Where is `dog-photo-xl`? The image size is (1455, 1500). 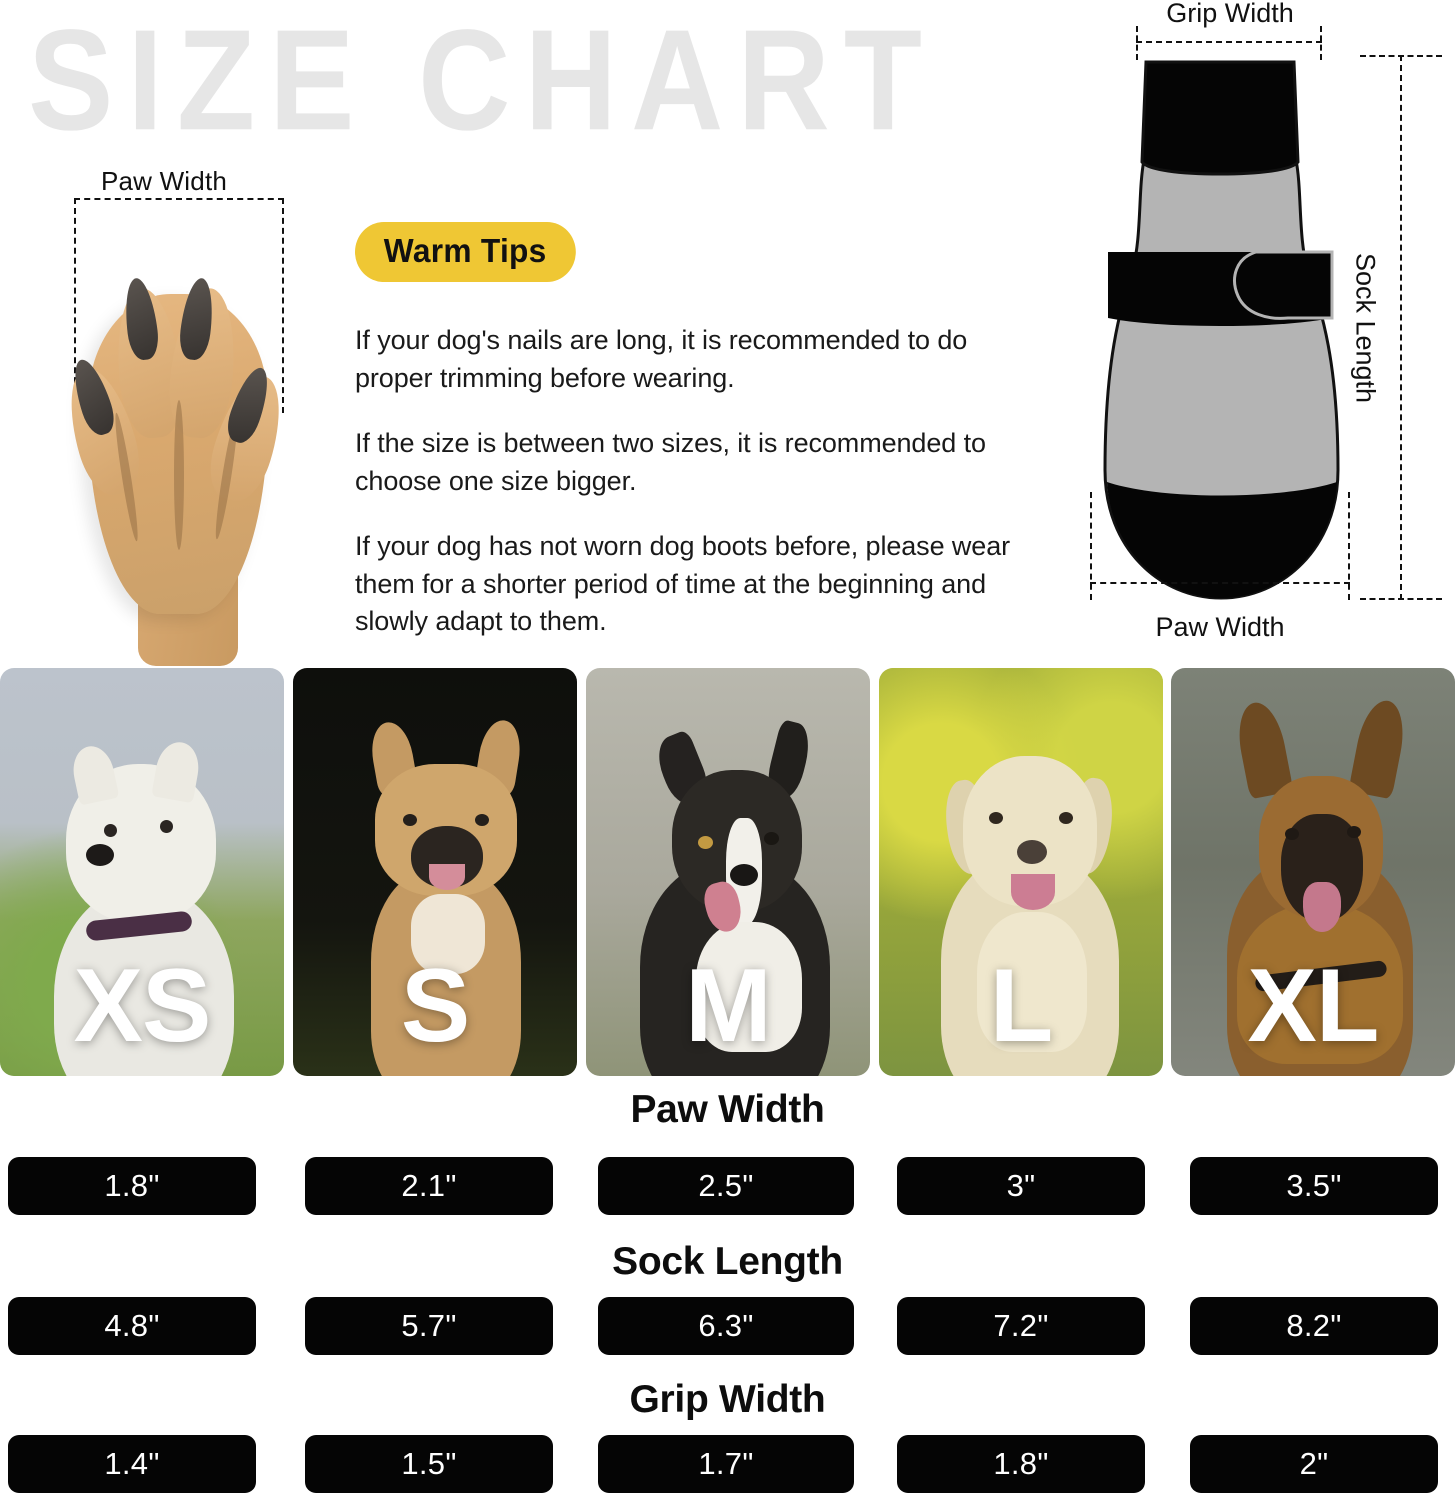 dog-photo-xl is located at coordinates (1313, 872).